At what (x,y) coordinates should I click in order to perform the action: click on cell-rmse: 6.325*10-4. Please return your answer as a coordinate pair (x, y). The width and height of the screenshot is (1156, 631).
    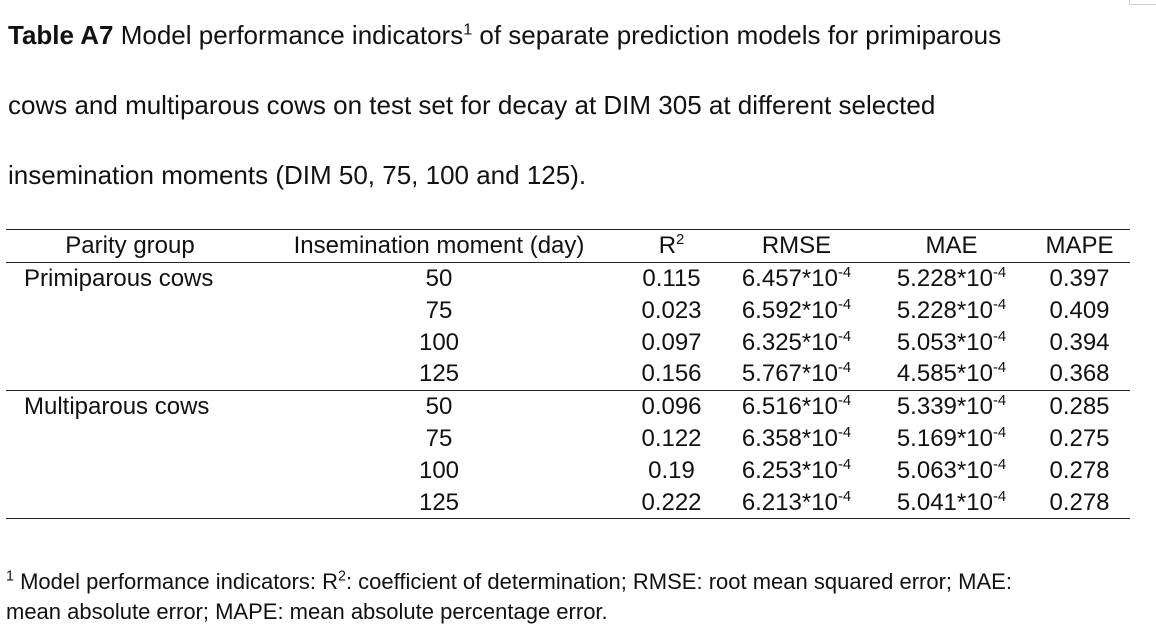
    Looking at the image, I should click on (796, 343).